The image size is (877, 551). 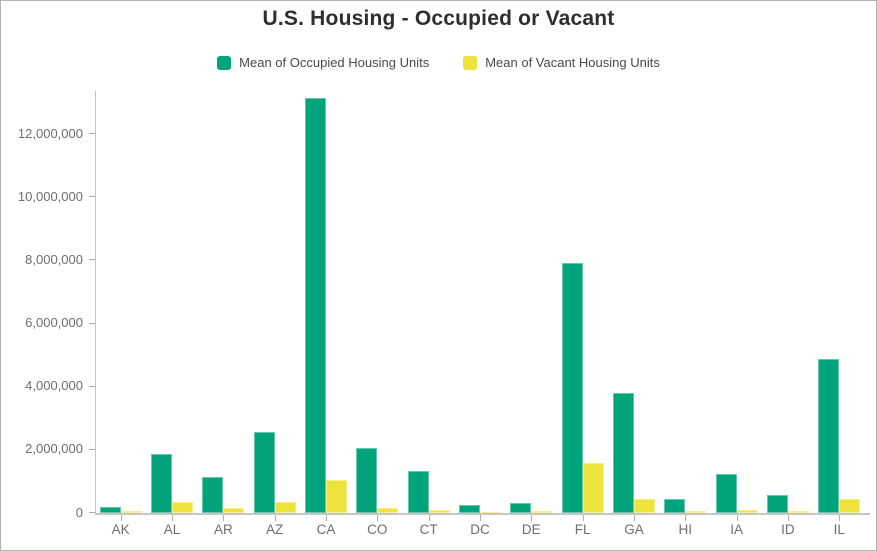 What do you see at coordinates (285, 507) in the screenshot?
I see `bar-vacant-az` at bounding box center [285, 507].